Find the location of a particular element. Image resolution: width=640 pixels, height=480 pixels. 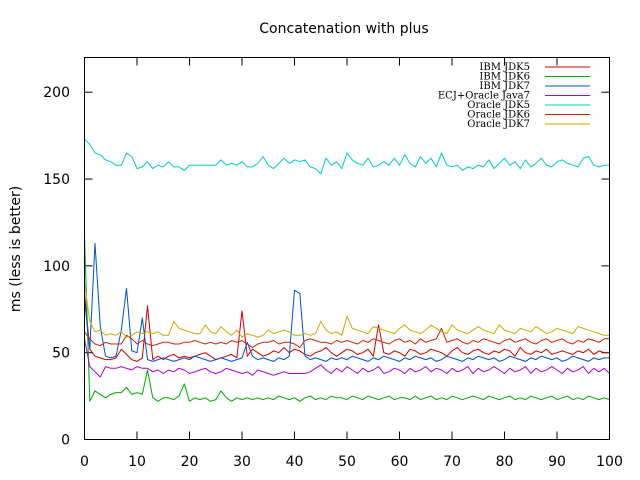

legend-label: IBM JDK6 is located at coordinates (504, 77).